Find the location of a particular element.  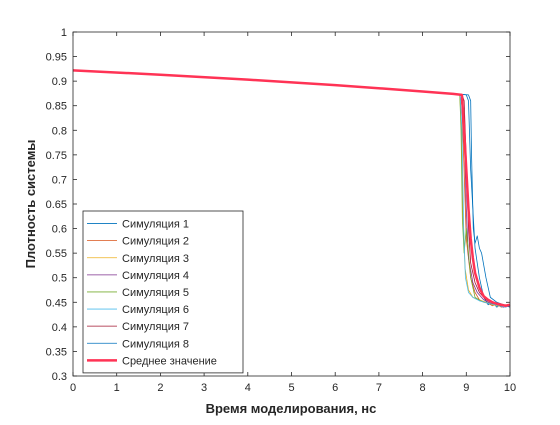

x-axis-label: Время моделирования, нс is located at coordinates (291, 408).